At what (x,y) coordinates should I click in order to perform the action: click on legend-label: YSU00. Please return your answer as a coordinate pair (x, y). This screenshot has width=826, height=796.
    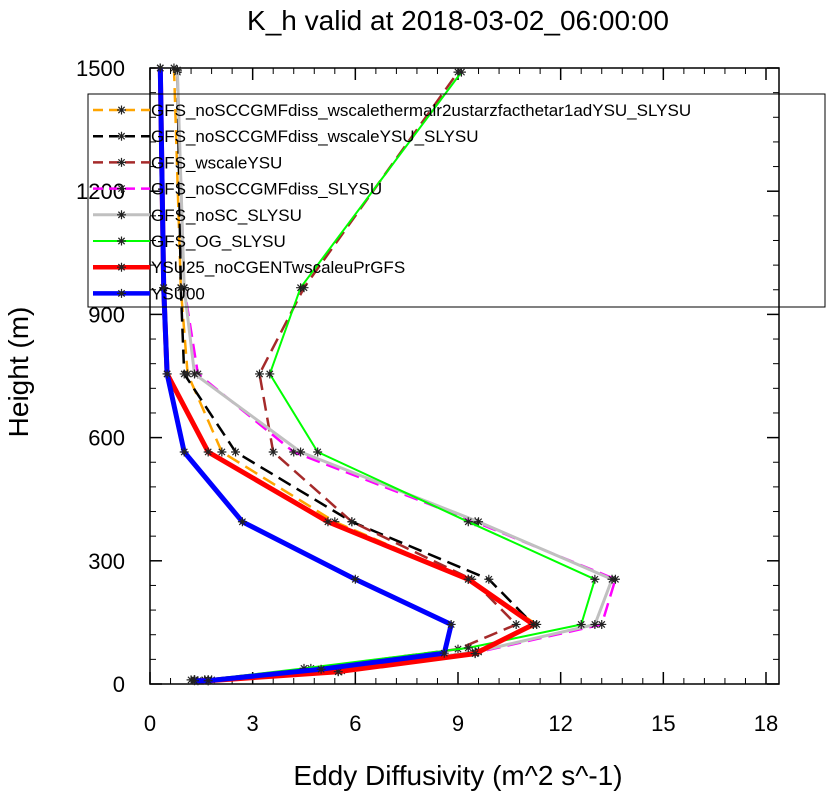
    Looking at the image, I should click on (178, 293).